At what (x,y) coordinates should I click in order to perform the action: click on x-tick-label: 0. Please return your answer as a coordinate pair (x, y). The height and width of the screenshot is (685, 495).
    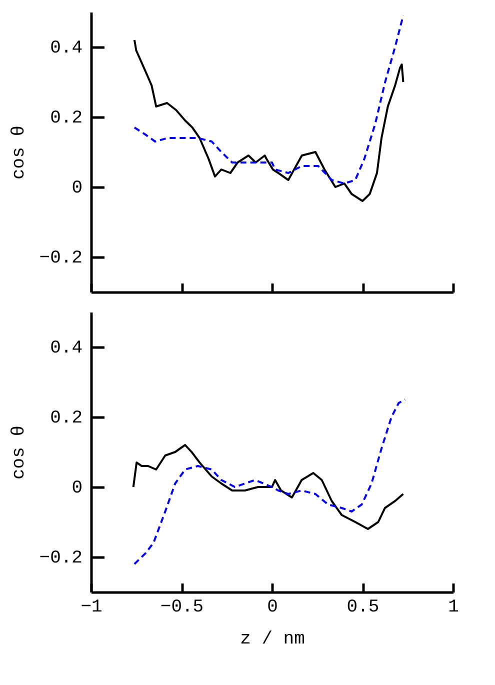
    Looking at the image, I should click on (272, 608).